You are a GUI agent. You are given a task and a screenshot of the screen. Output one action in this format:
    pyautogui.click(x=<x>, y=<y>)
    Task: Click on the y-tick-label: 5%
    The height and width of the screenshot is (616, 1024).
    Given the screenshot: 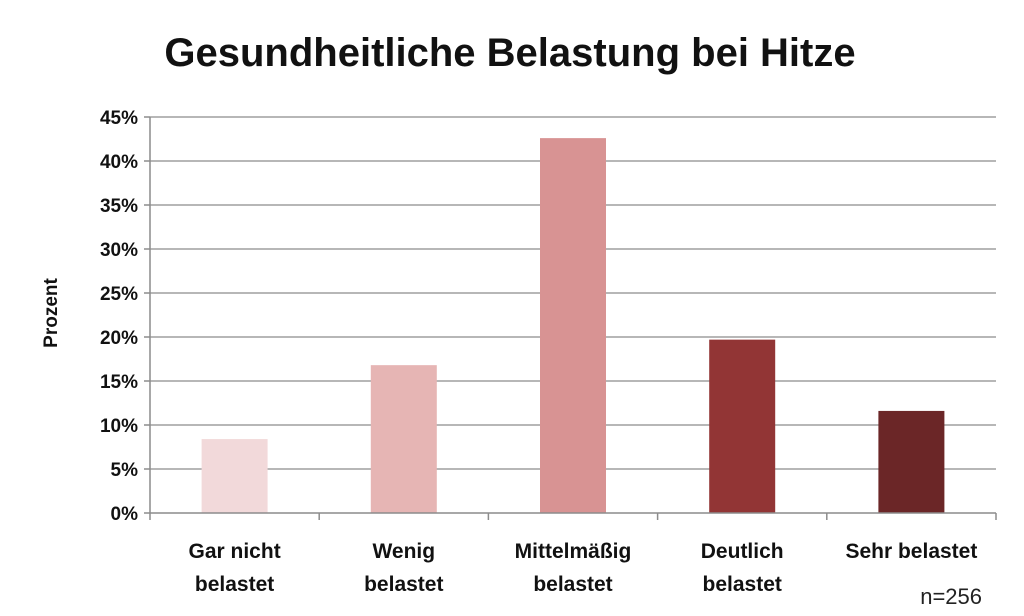 What is the action you would take?
    pyautogui.click(x=125, y=470)
    